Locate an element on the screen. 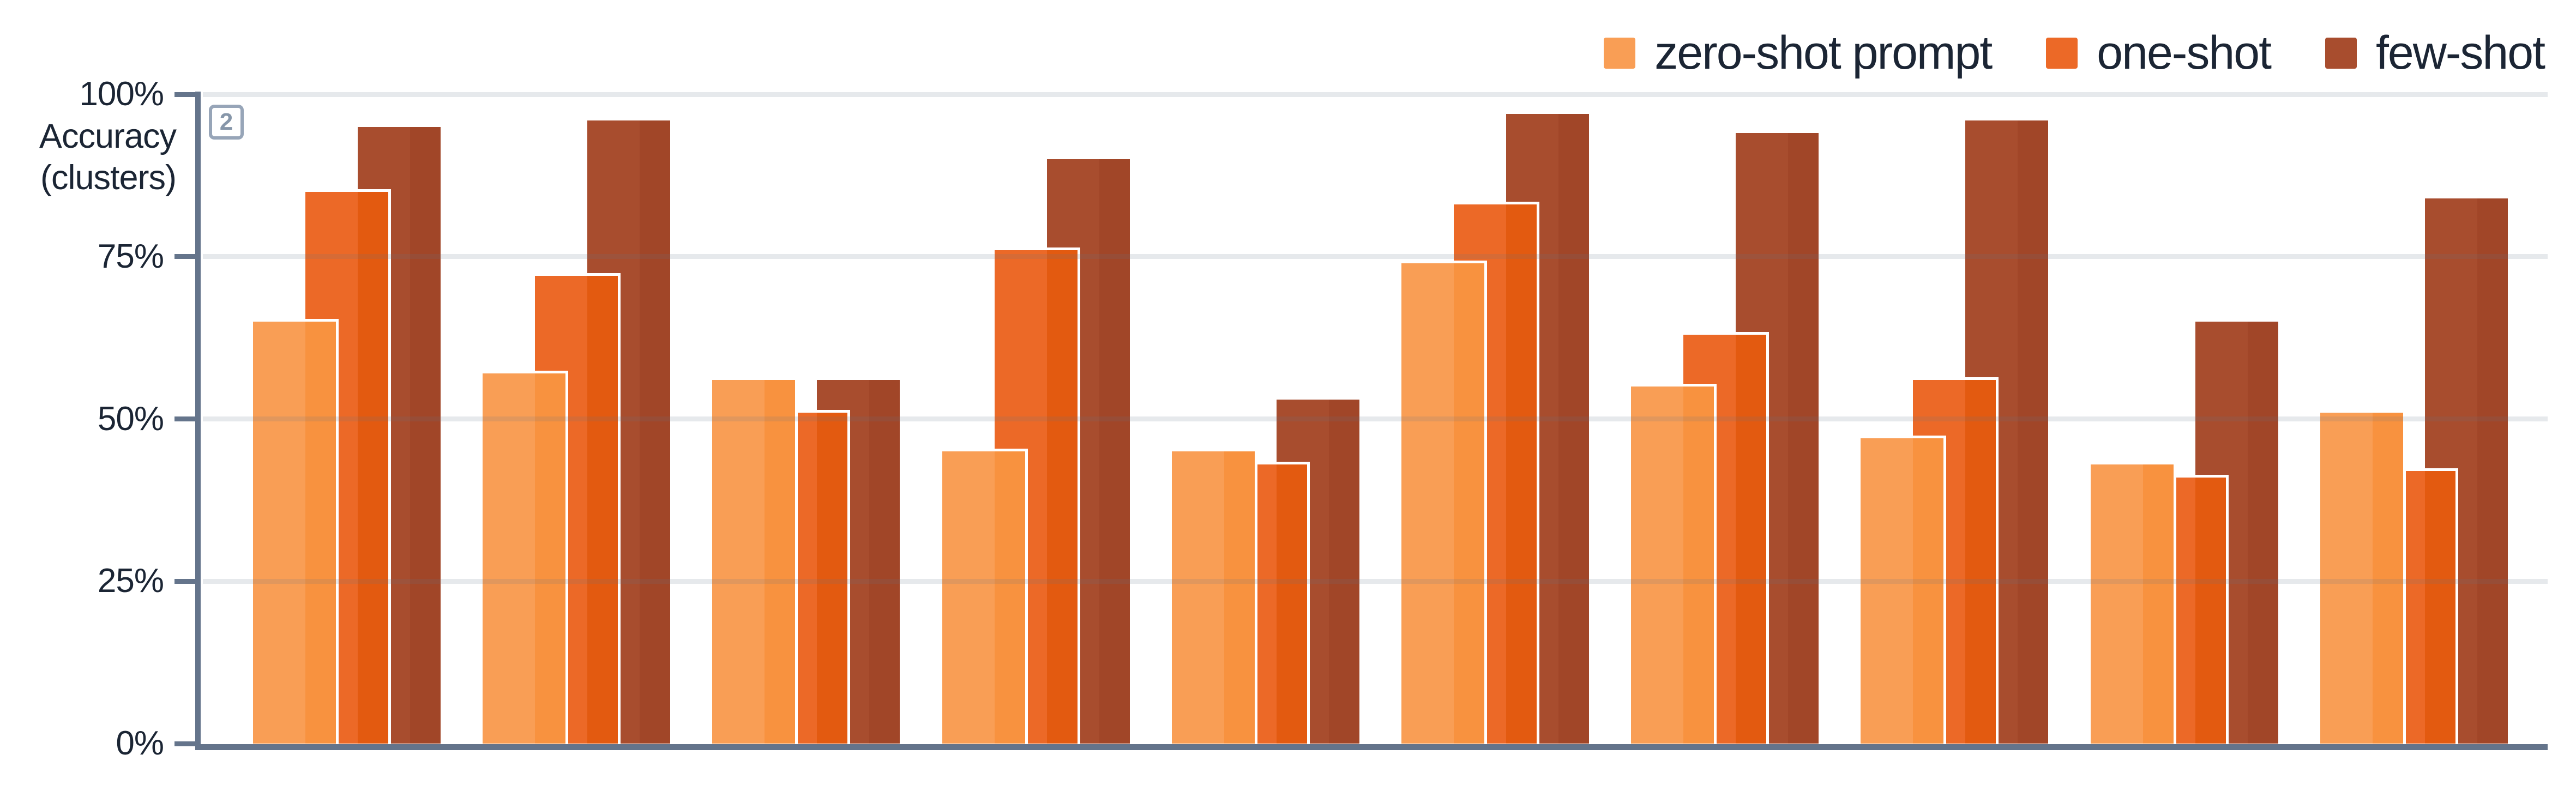 This screenshot has width=2576, height=785. legend-label: zero-shot prompt is located at coordinates (1823, 53).